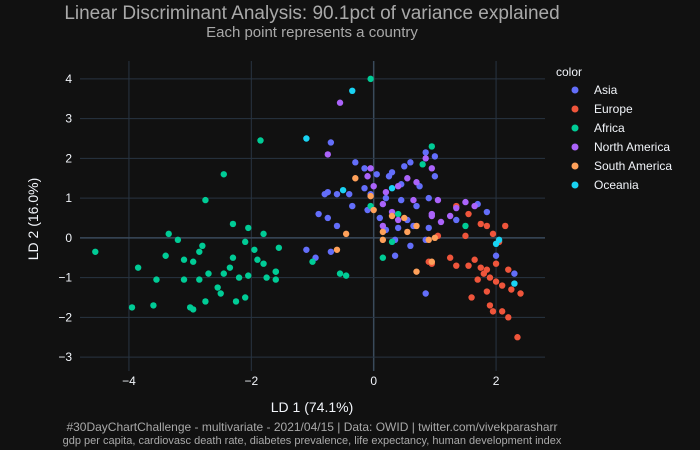 This screenshot has width=700, height=450. I want to click on y-tick-label: 3, so click(68, 119).